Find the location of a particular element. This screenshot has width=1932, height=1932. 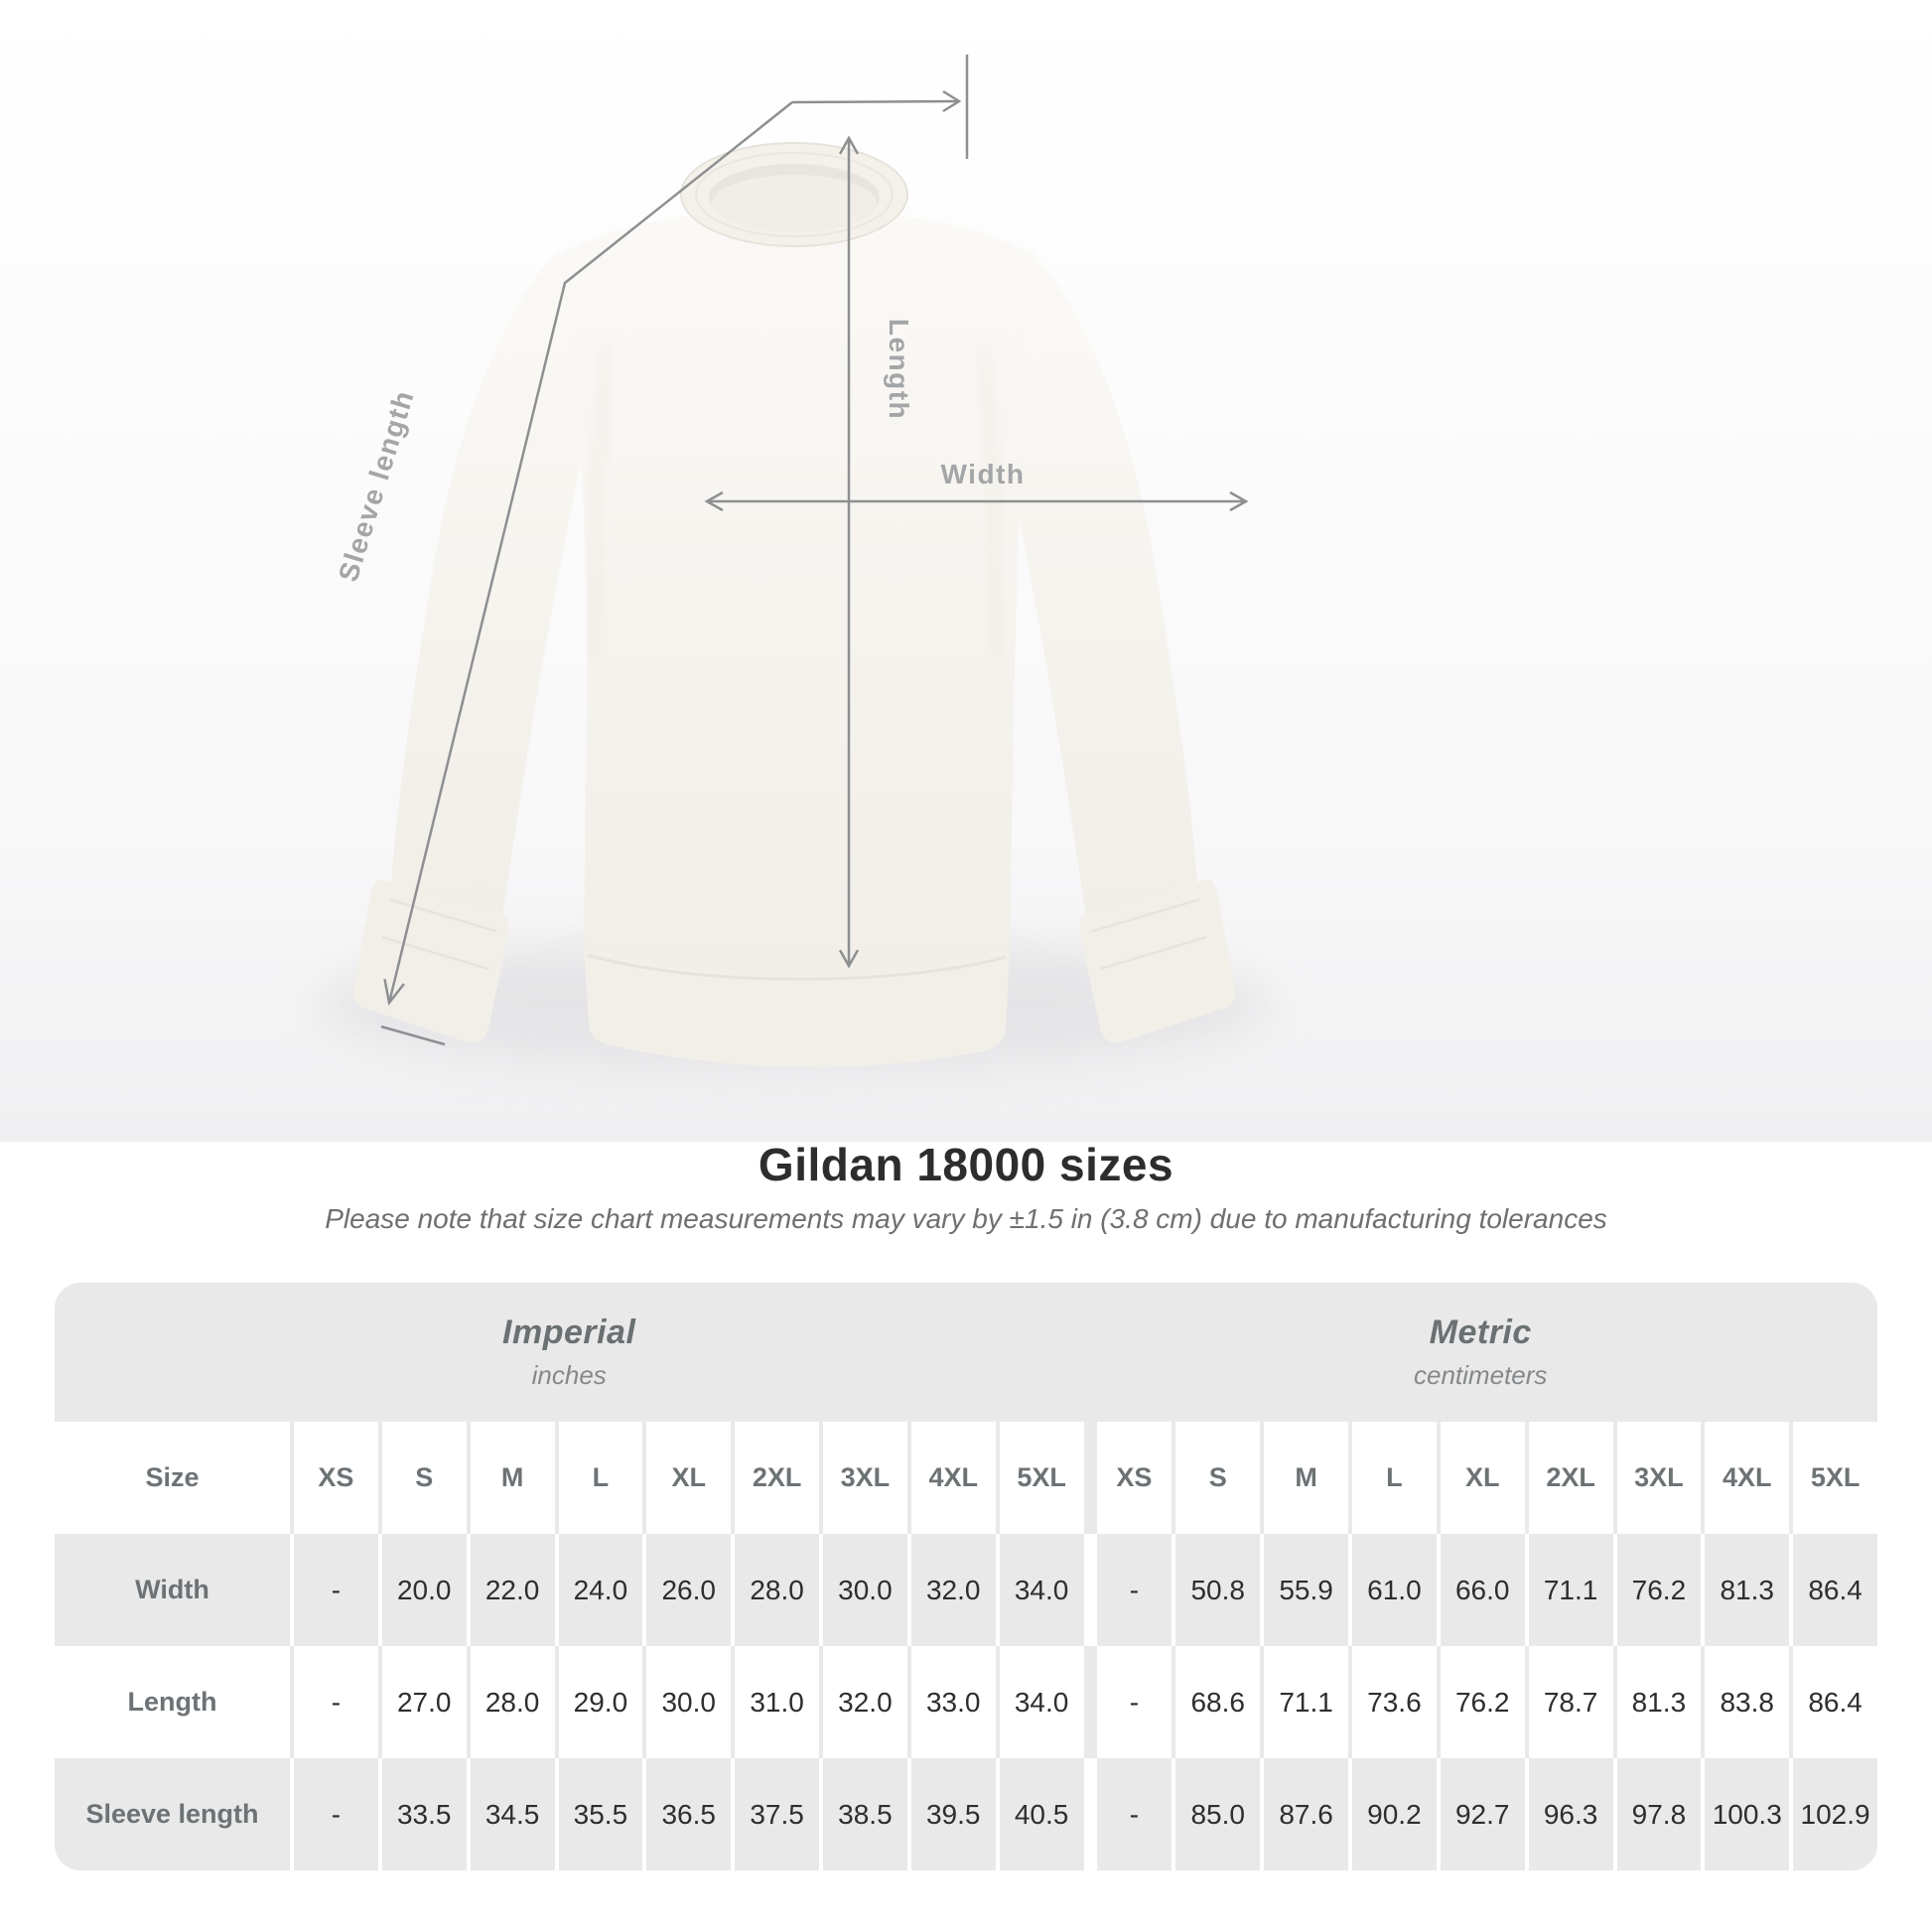

value-cell: 66.0 is located at coordinates (1480, 1590).